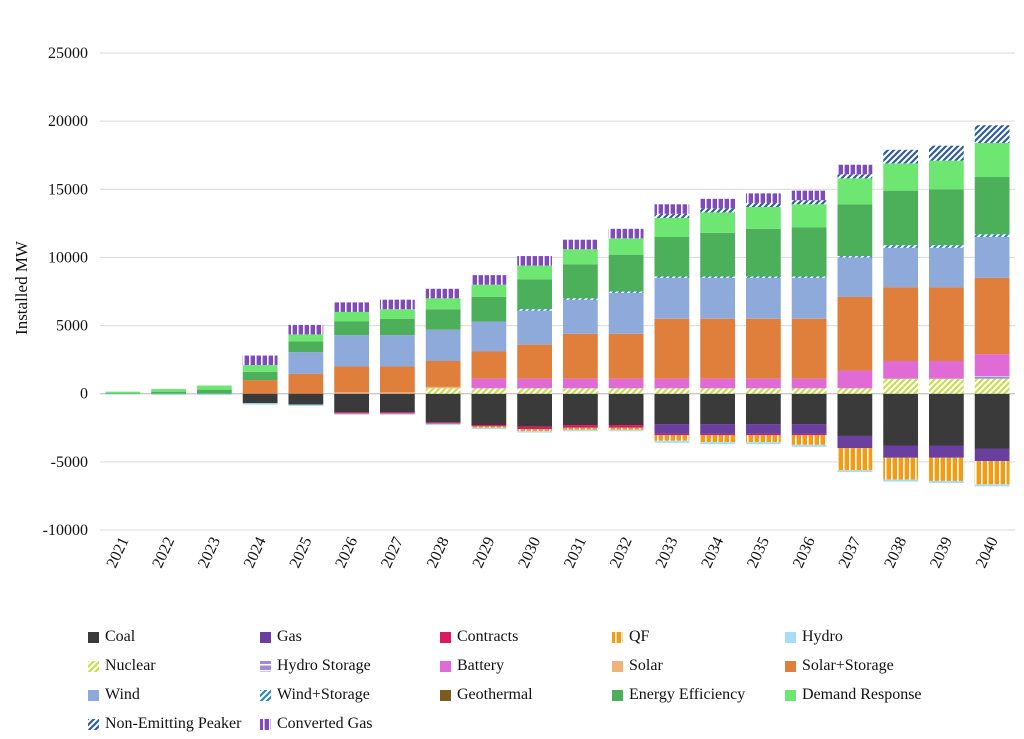 The height and width of the screenshot is (739, 1024). I want to click on legend-label: Hydro Storage, so click(324, 665).